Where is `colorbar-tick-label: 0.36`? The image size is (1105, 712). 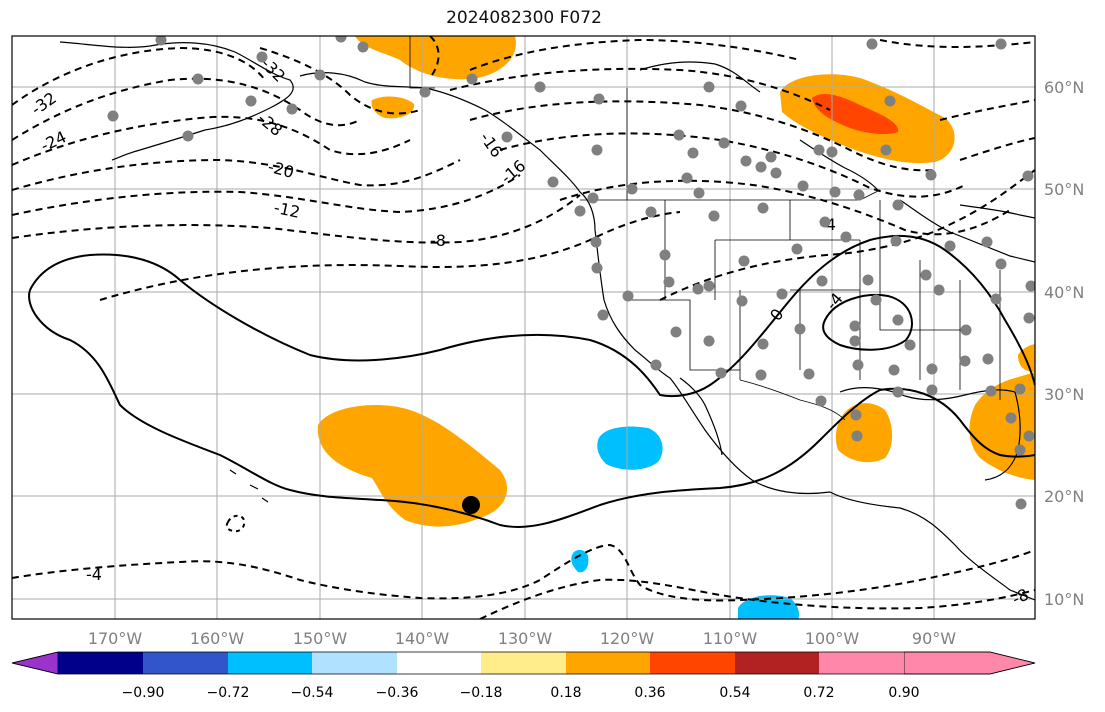 colorbar-tick-label: 0.36 is located at coordinates (649, 693).